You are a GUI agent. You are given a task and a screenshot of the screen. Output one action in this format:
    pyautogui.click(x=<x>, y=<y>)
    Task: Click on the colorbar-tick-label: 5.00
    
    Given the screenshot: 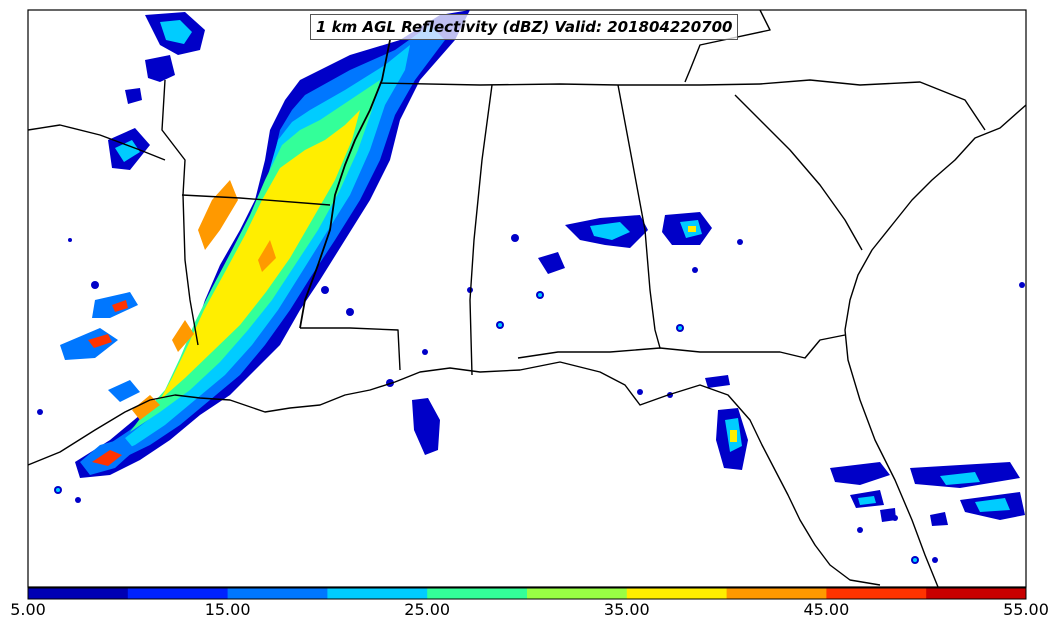 What is the action you would take?
    pyautogui.click(x=28, y=609)
    